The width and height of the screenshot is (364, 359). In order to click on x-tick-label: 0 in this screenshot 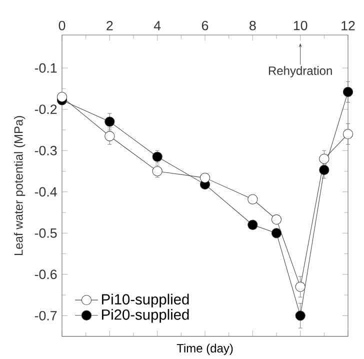, I will do `click(62, 25)`.